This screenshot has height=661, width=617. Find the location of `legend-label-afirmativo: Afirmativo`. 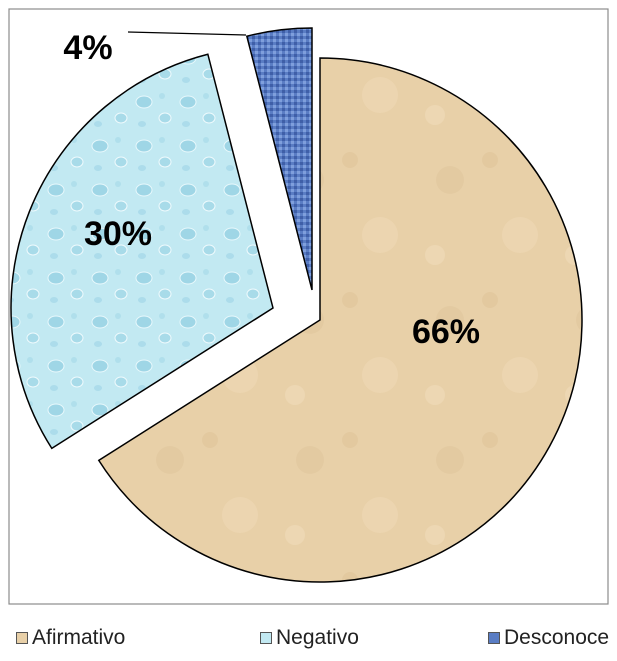

legend-label-afirmativo: Afirmativo is located at coordinates (79, 637).